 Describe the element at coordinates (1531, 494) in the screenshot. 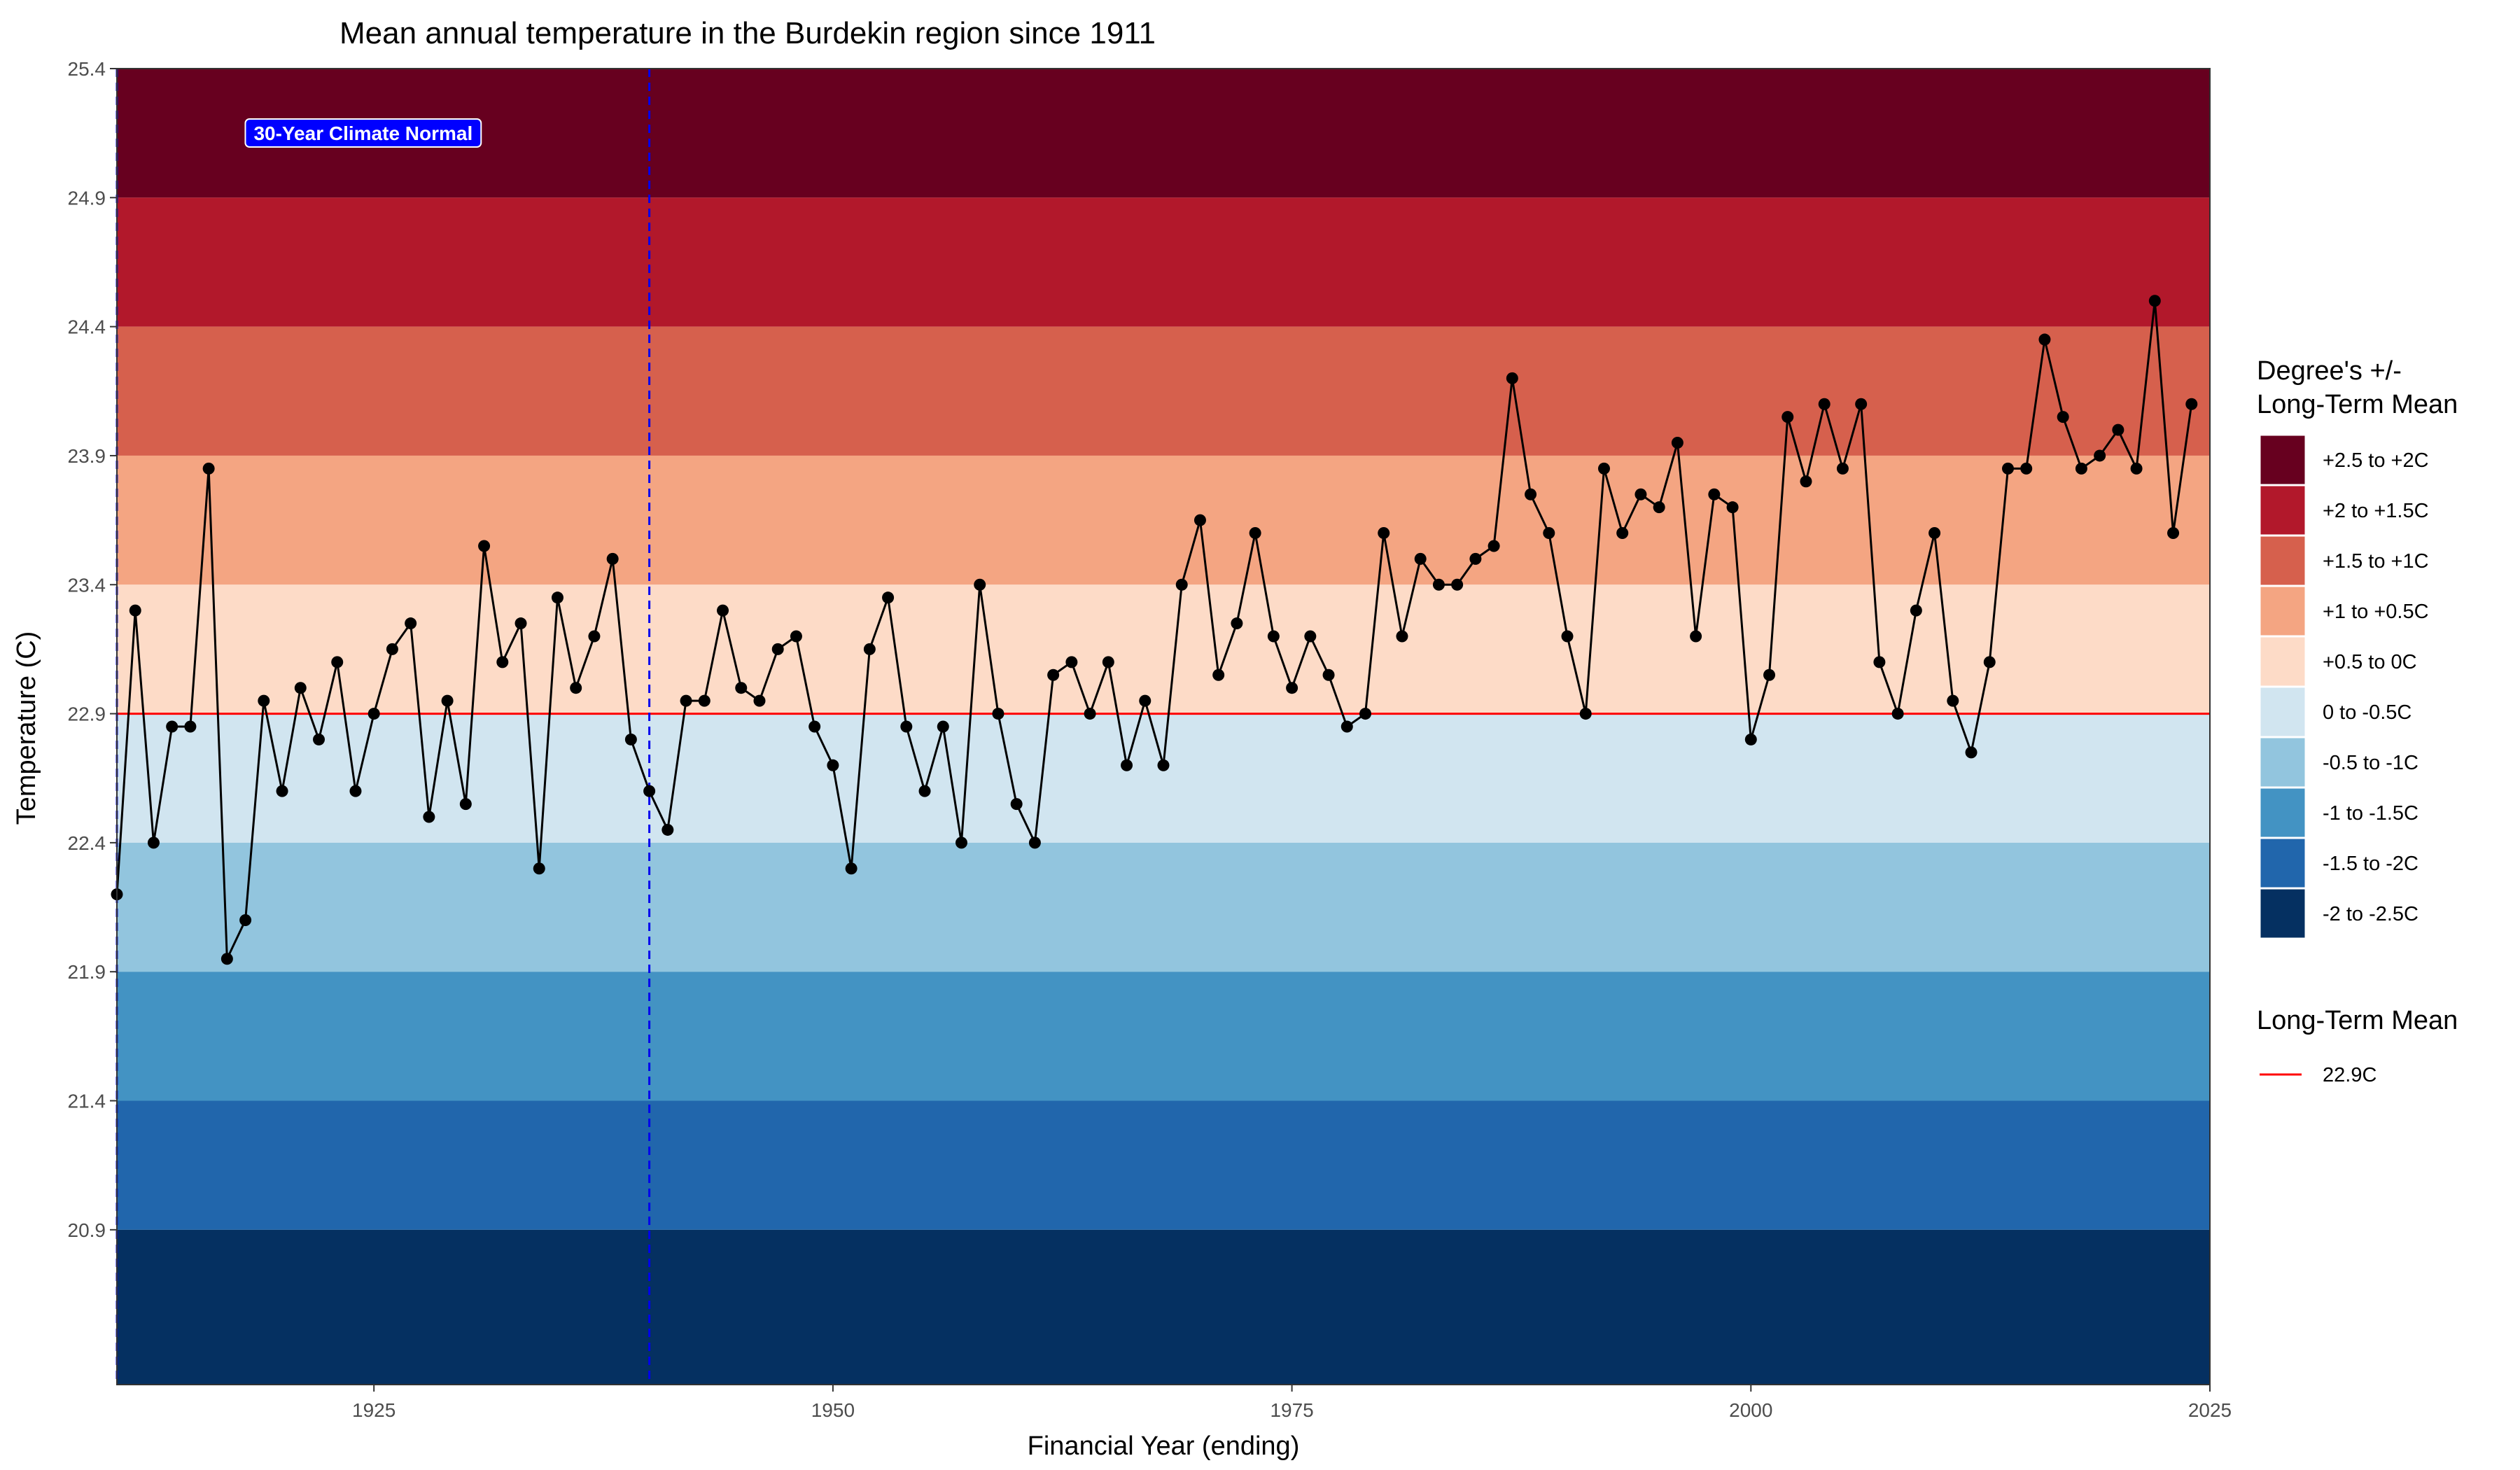

I see `data-point-1988` at that location.